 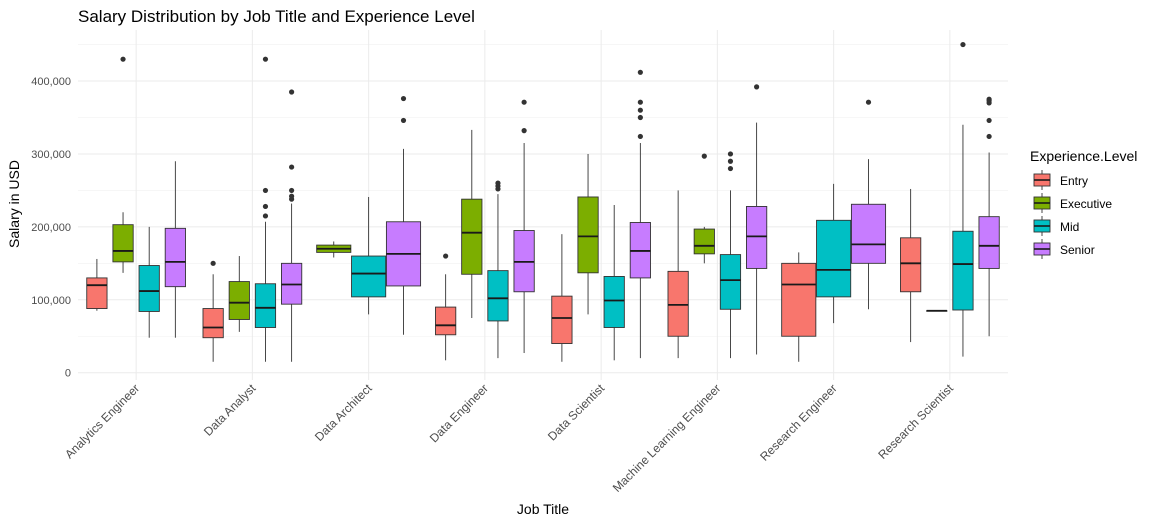 I want to click on legend-label: Senior, so click(x=1077, y=250).